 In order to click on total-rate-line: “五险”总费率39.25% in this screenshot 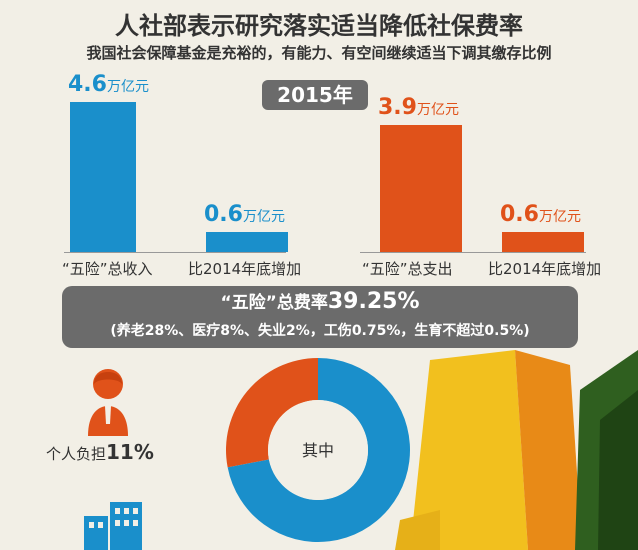, I will do `click(320, 301)`.